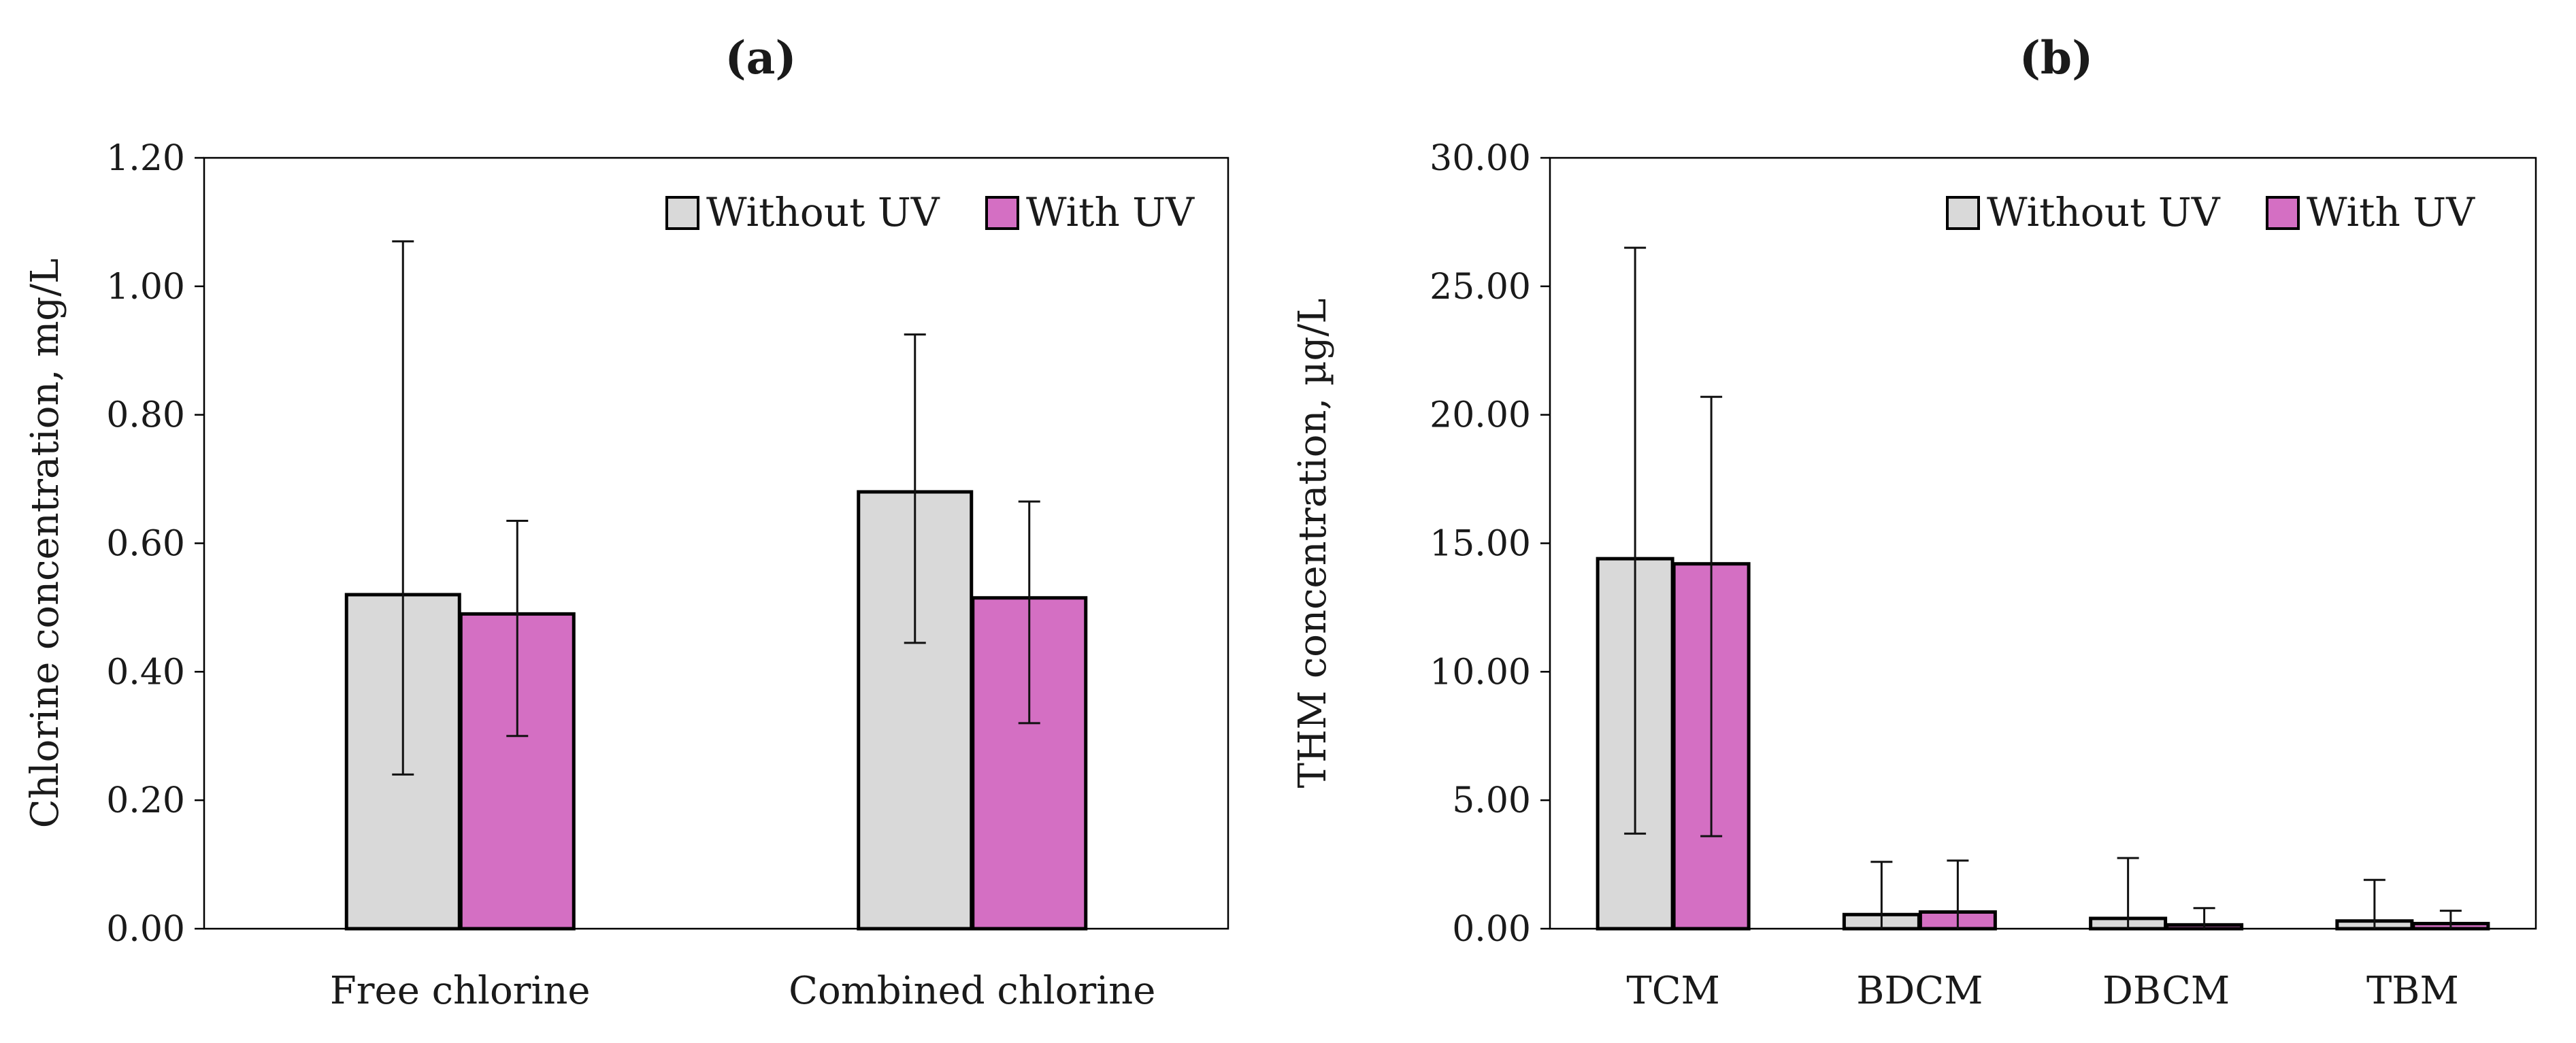  What do you see at coordinates (823, 212) in the screenshot?
I see `legend-label-a-0: Without UV` at bounding box center [823, 212].